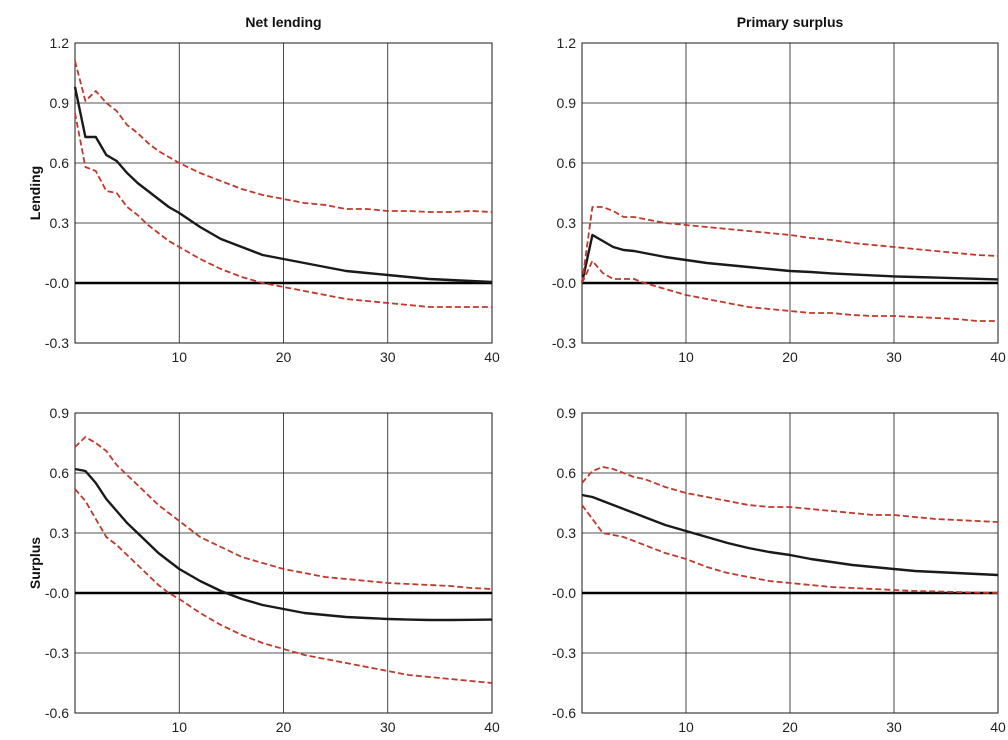  What do you see at coordinates (35, 563) in the screenshot?
I see `y-axis-label: Surplus` at bounding box center [35, 563].